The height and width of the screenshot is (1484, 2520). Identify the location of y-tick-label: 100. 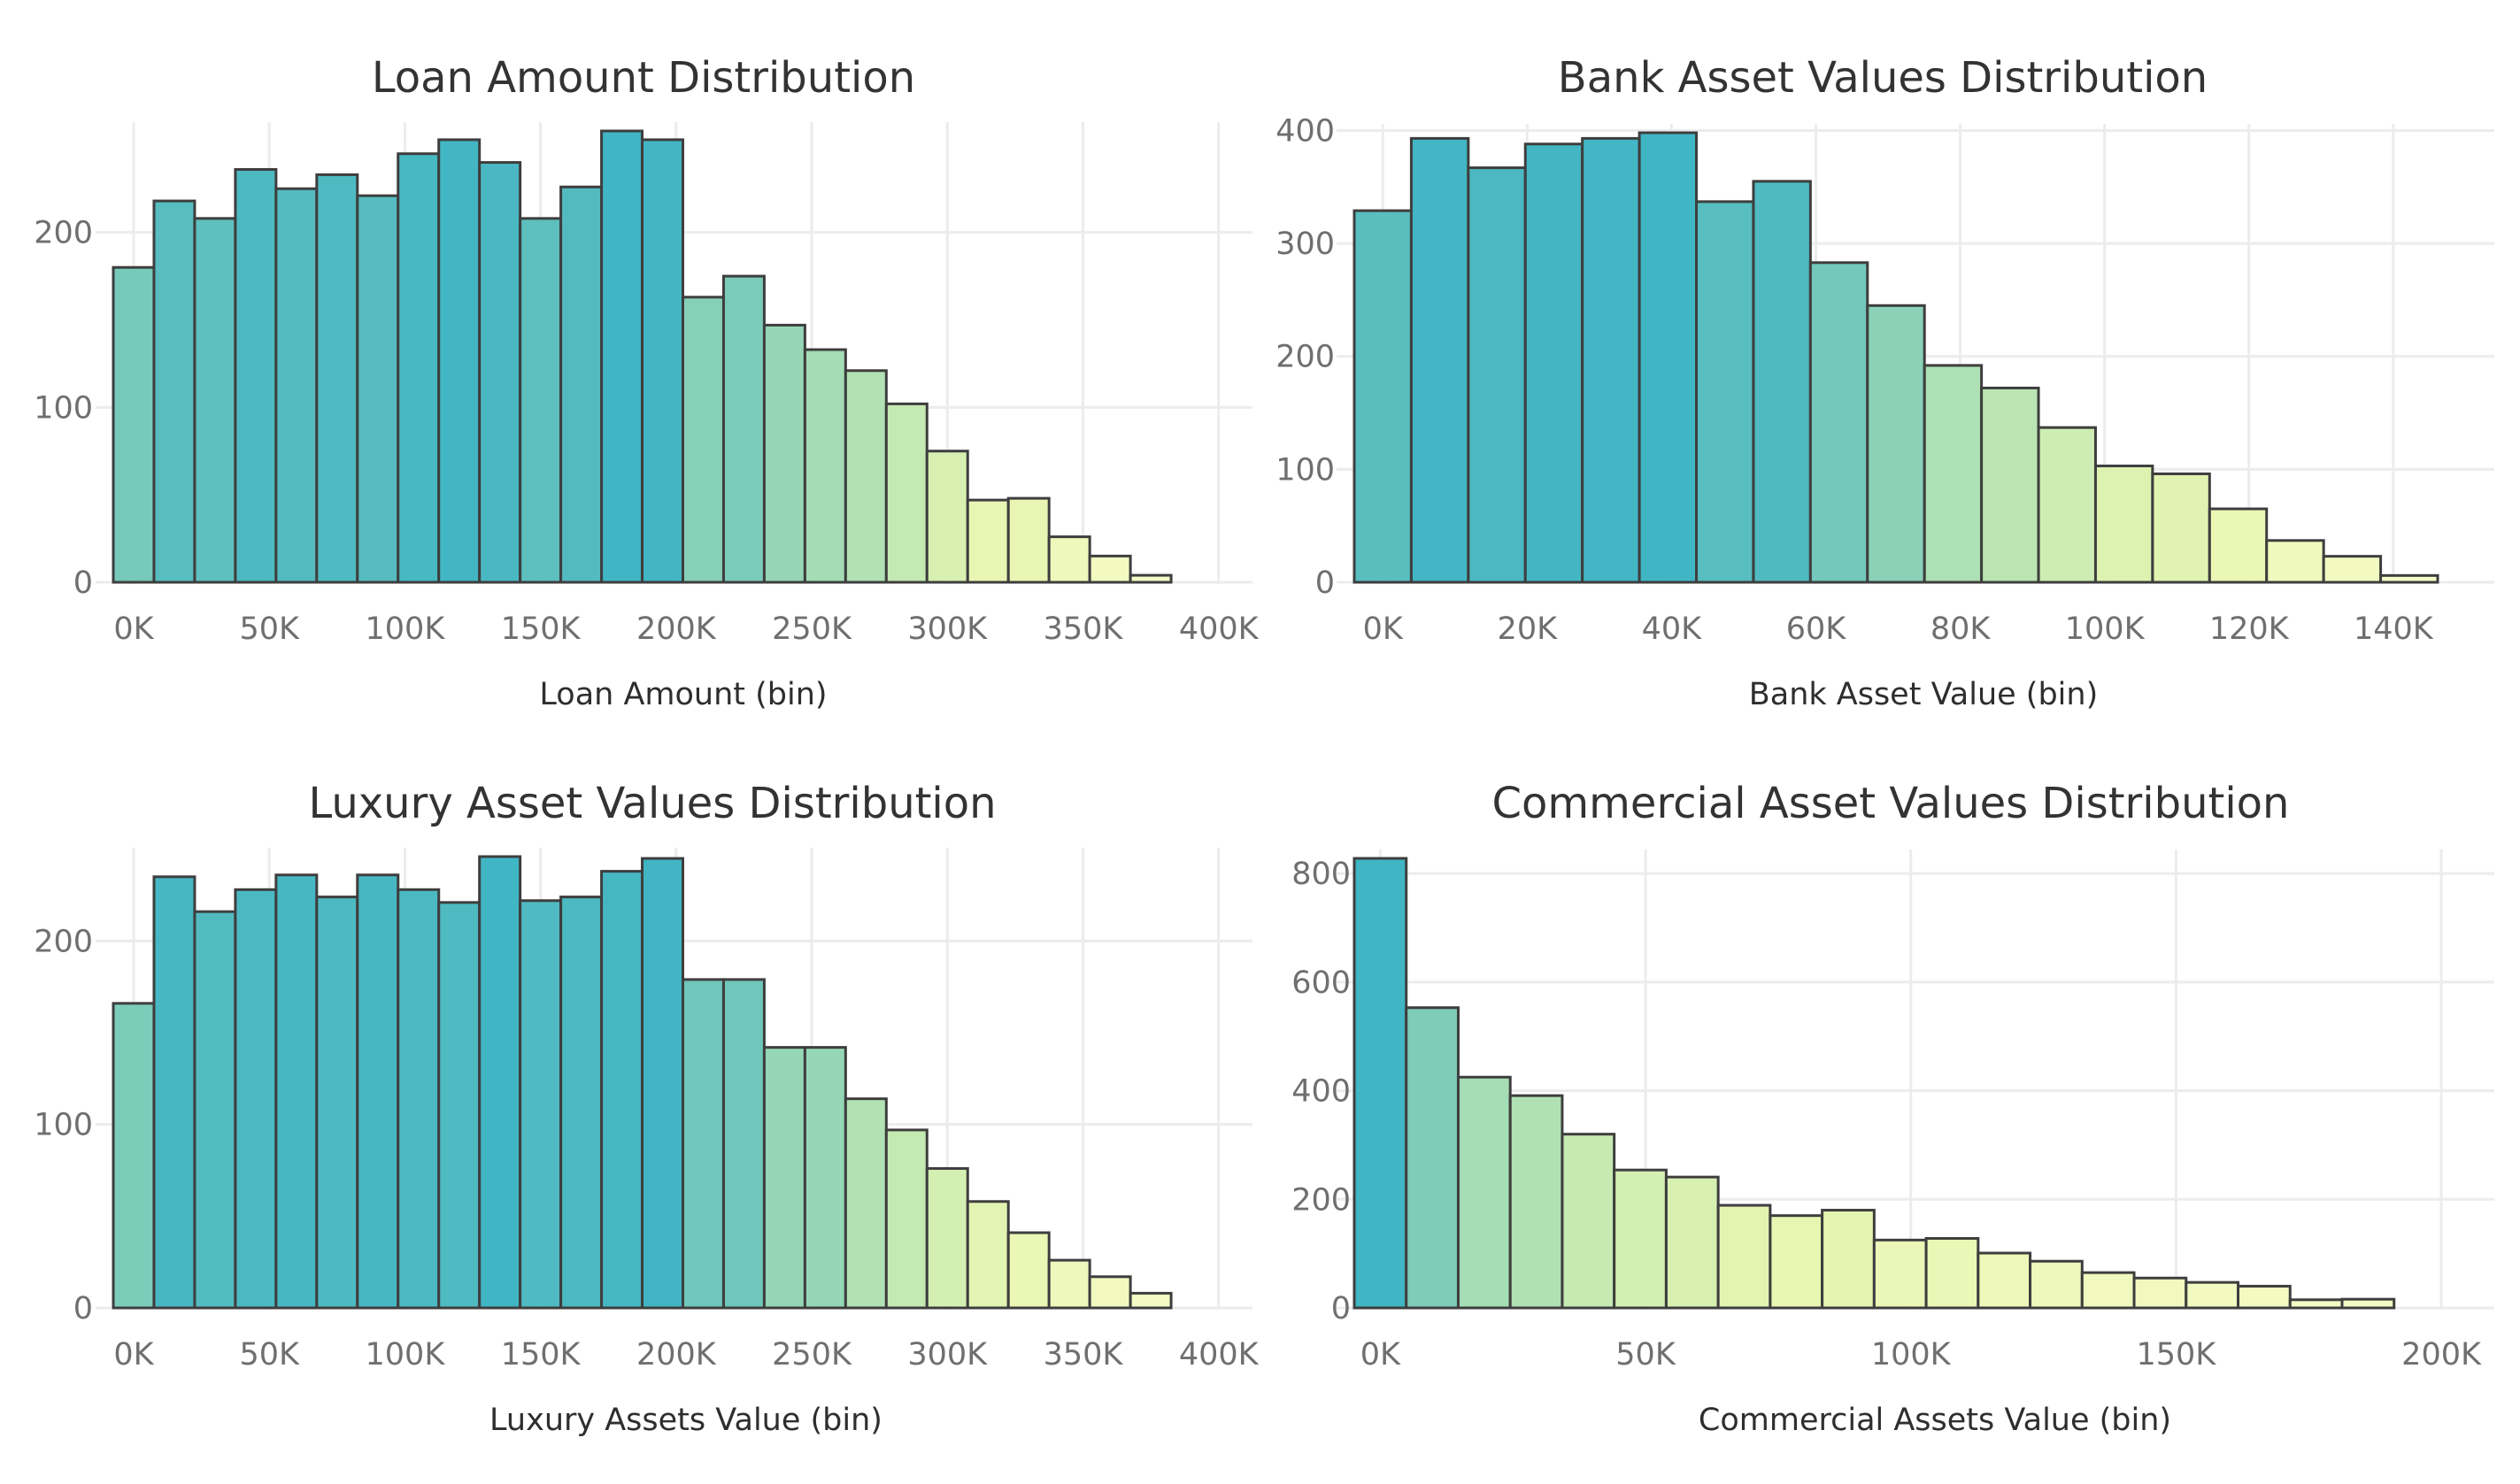
(63, 1125).